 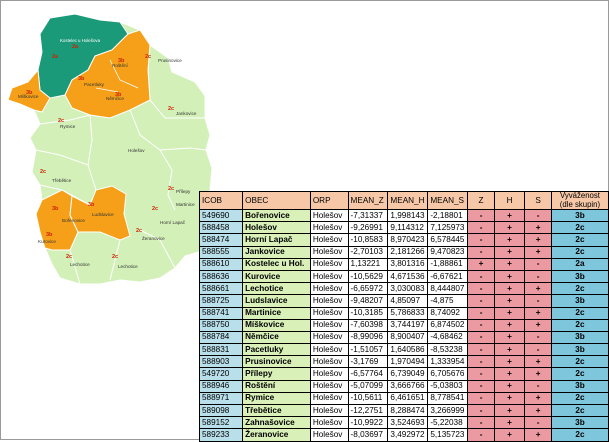 I want to click on table-cell: 3,266999, so click(x=448, y=410).